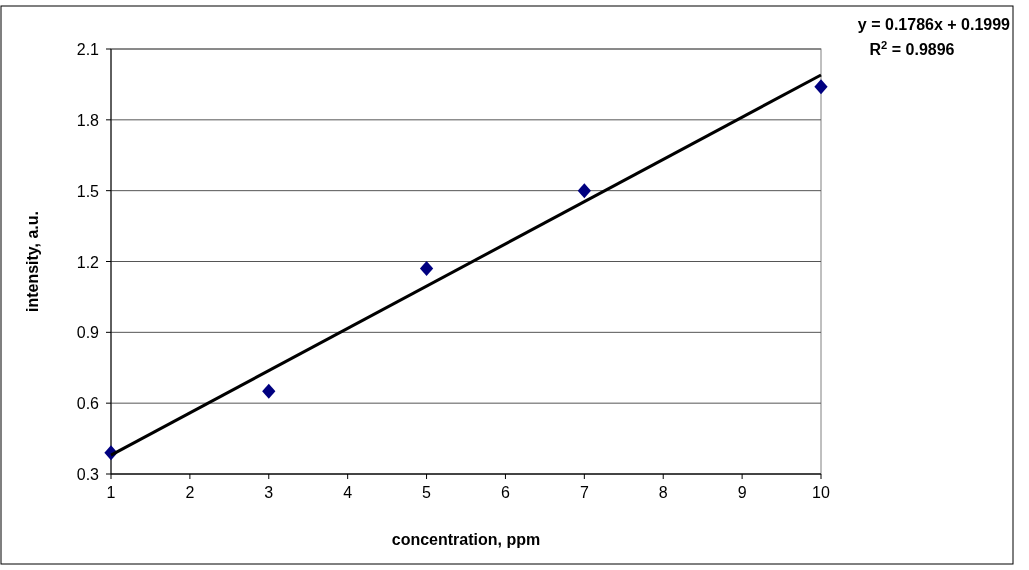 Image resolution: width=1029 pixels, height=570 pixels. Describe the element at coordinates (88, 474) in the screenshot. I see `y-tick-label: 0.3` at that location.